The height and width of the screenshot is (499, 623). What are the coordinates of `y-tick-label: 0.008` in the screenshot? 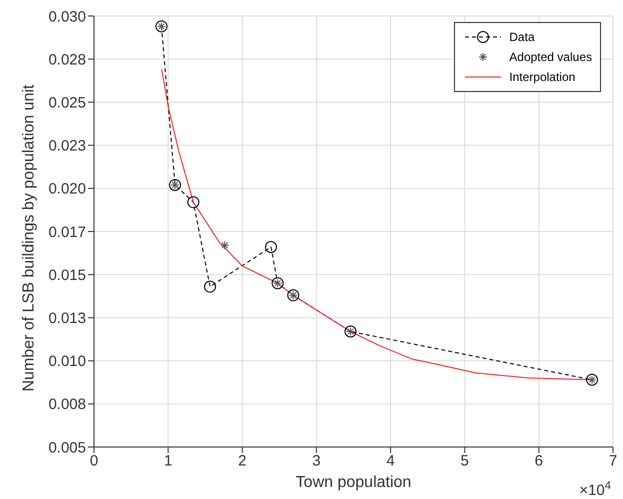 It's located at (67, 405).